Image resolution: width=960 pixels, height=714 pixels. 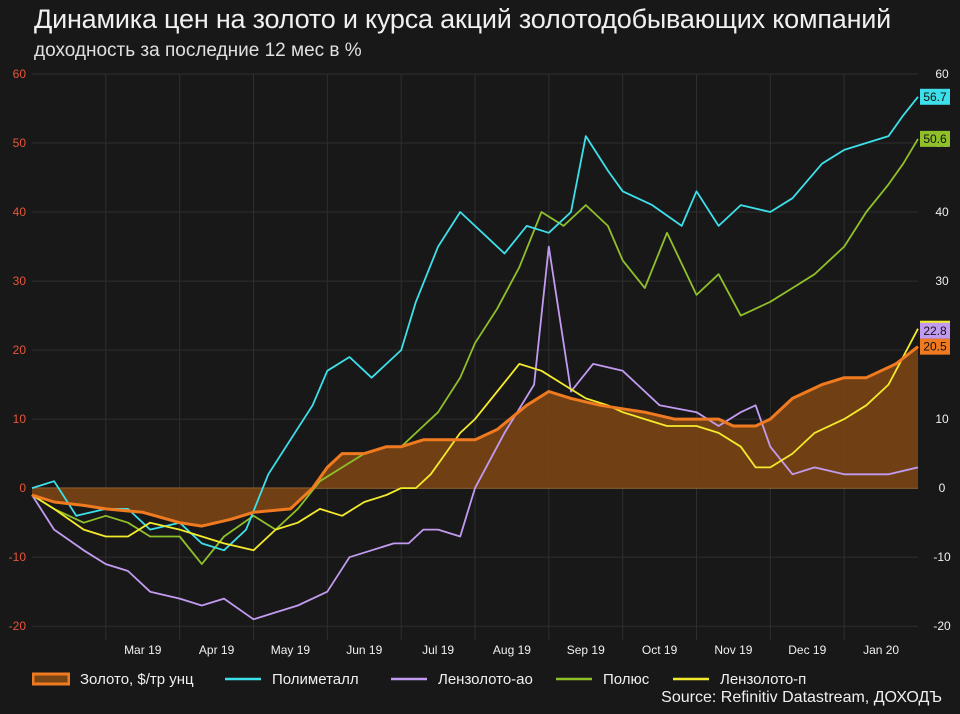 What do you see at coordinates (660, 650) in the screenshot?
I see `x-tick-label: Oct 19` at bounding box center [660, 650].